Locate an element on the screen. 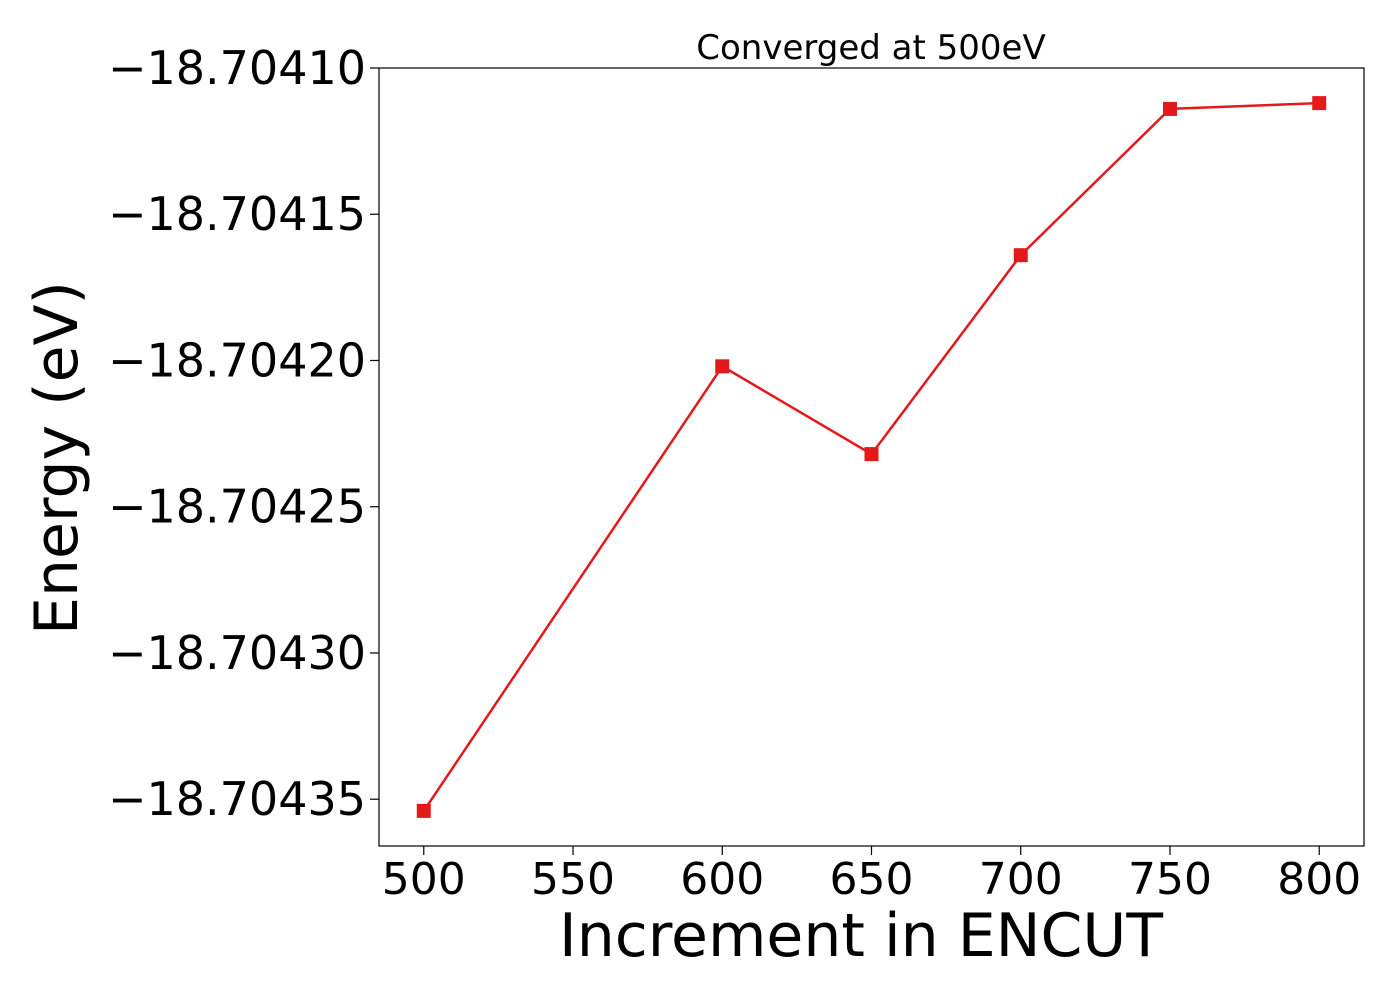 The height and width of the screenshot is (1000, 1400). x-tick-label: 500 is located at coordinates (424, 879).